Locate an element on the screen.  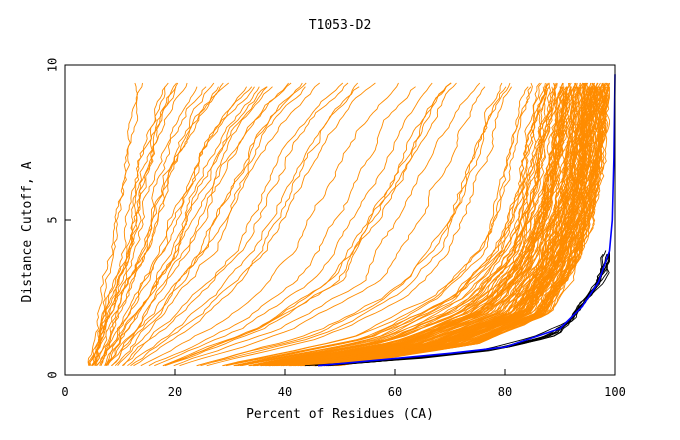
y-axis-label: Distance Cutoff, A is located at coordinates (27, 231).